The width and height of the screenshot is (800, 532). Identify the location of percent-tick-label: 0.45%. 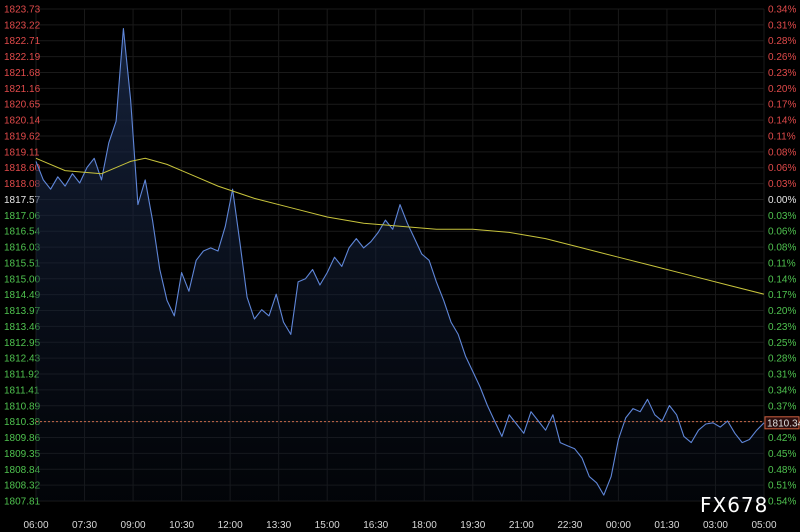
(782, 454).